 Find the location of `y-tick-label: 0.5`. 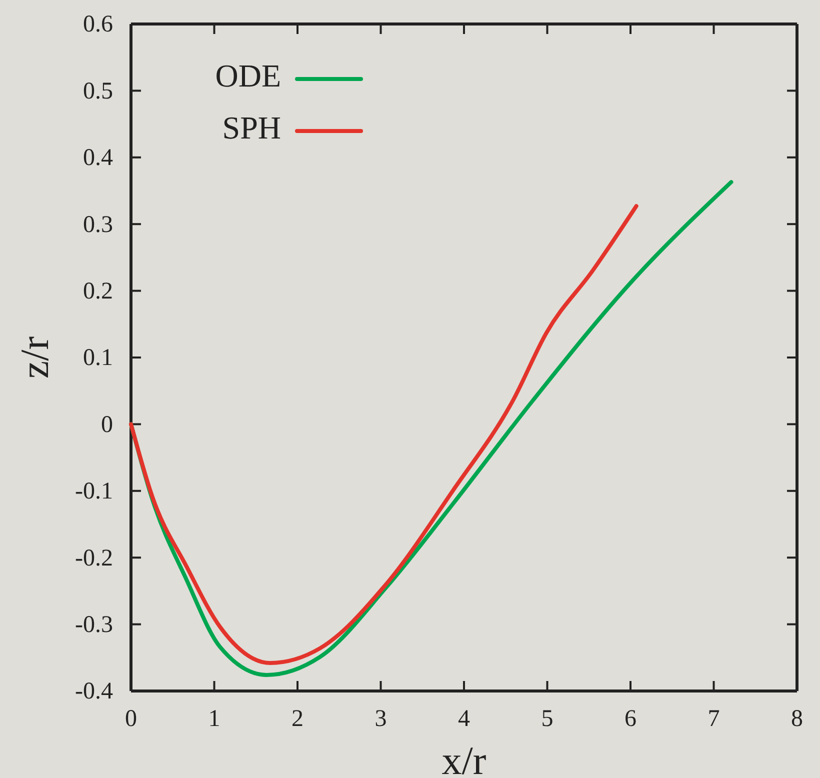

y-tick-label: 0.5 is located at coordinates (98, 91).